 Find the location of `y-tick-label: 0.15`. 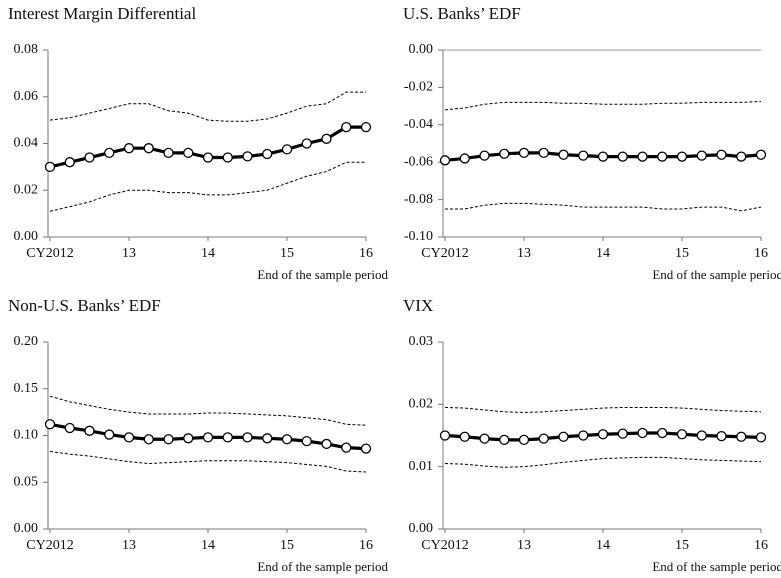

y-tick-label: 0.15 is located at coordinates (26, 388).